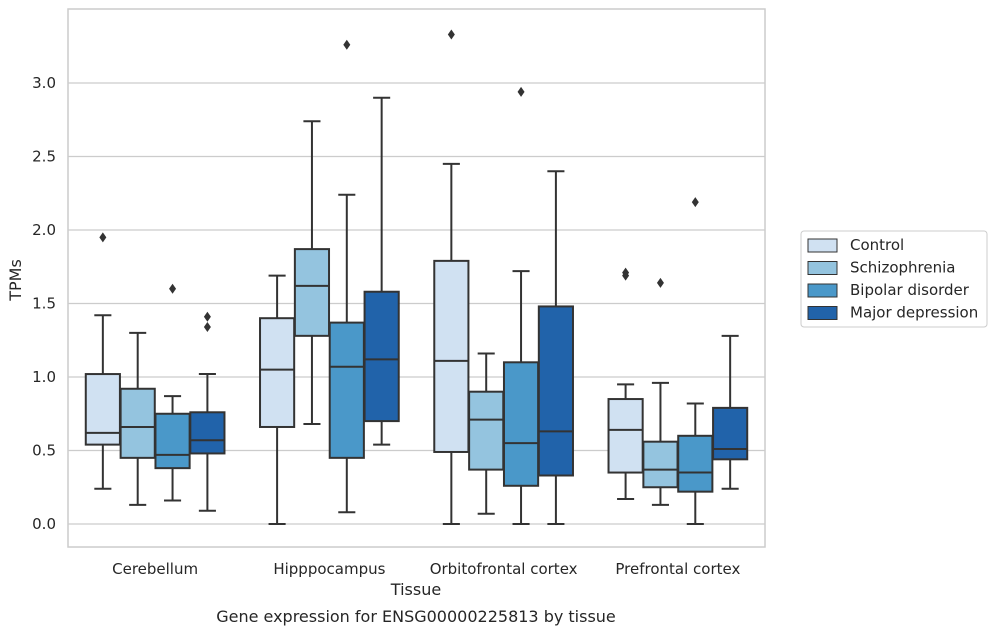 This screenshot has width=997, height=634. I want to click on x-tick-label: Hipppocampus, so click(329, 569).